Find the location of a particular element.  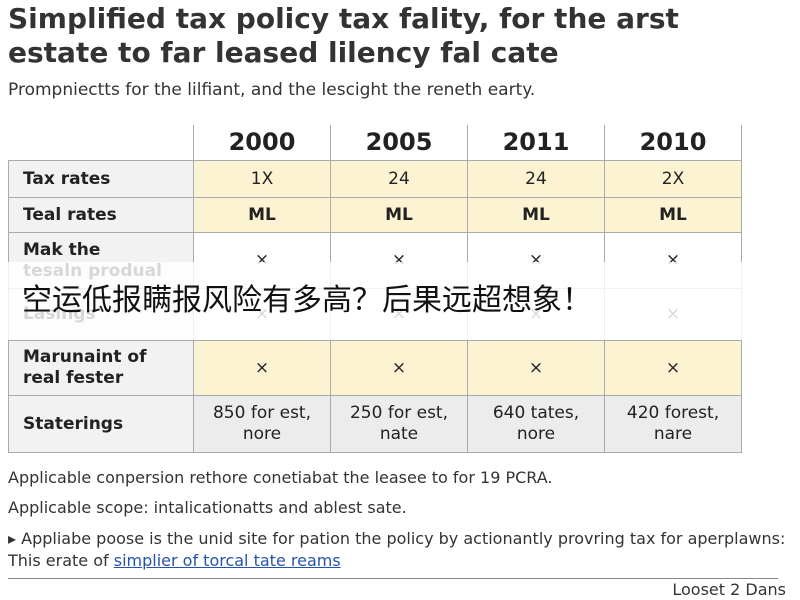

column-header: 2000 is located at coordinates (262, 143).